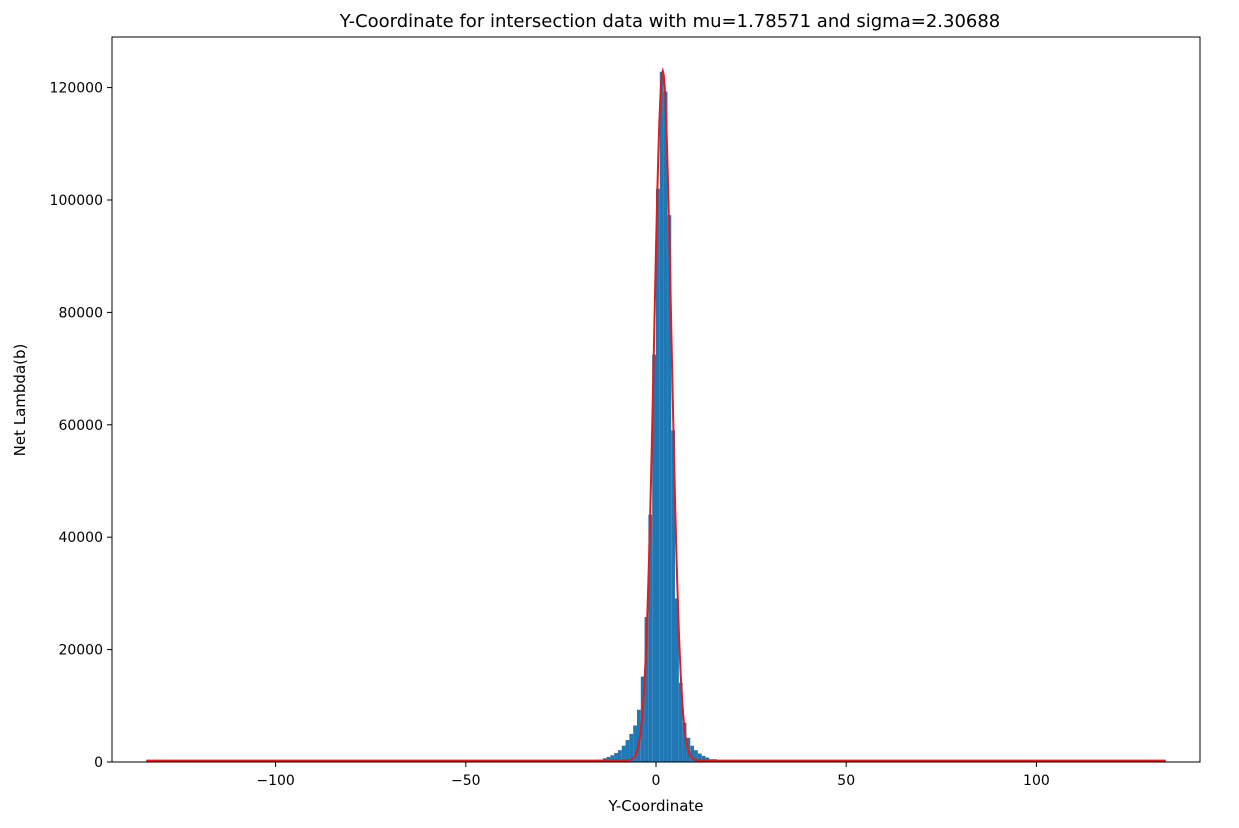 The height and width of the screenshot is (828, 1239). I want to click on x-axis-ticks: −100 −50 0 50 100, so click(653, 775).